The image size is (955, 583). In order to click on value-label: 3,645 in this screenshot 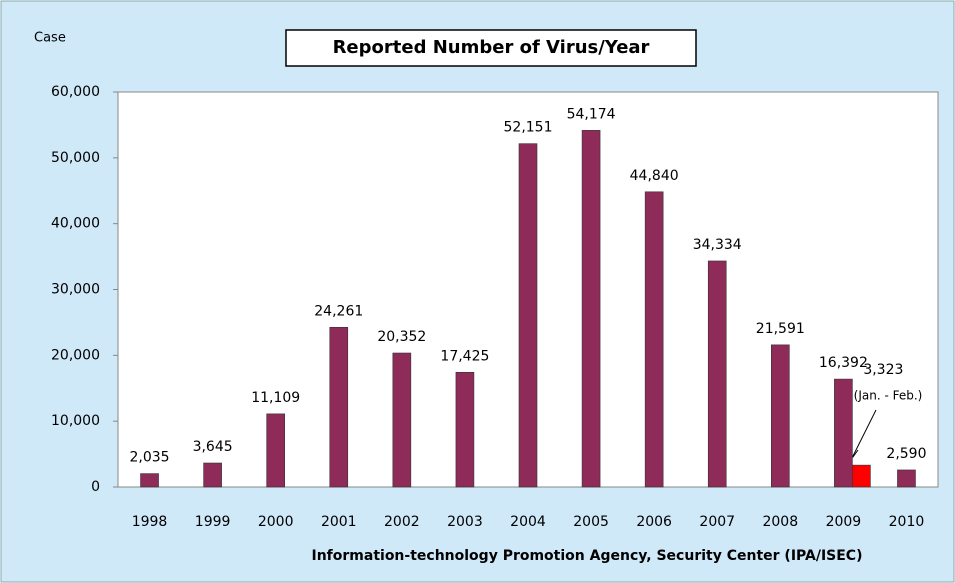, I will do `click(213, 447)`.